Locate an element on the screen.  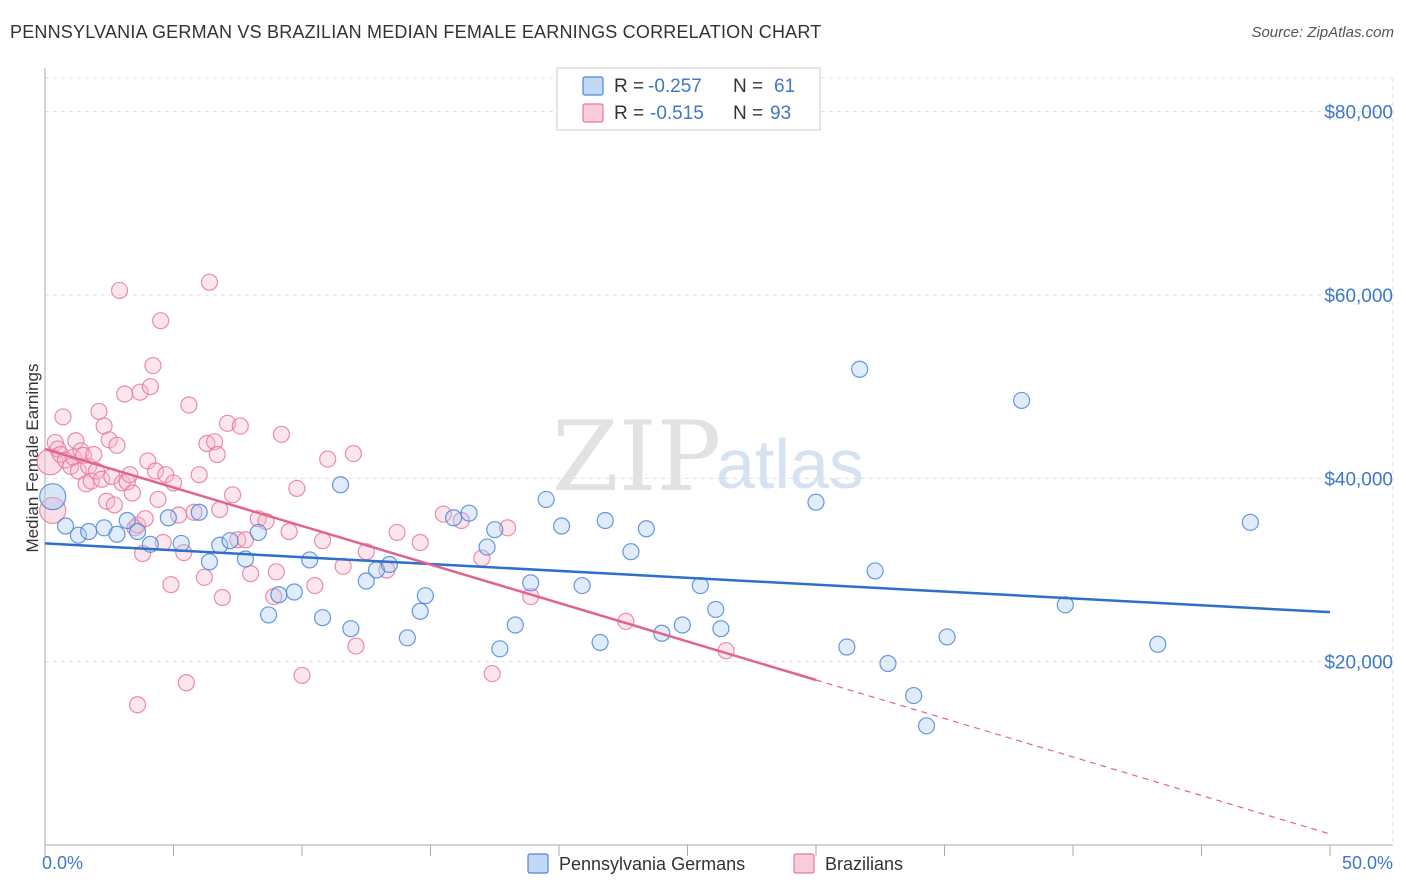
series-legend-swatch-pennsylvania-germans is located at coordinates (538, 863).